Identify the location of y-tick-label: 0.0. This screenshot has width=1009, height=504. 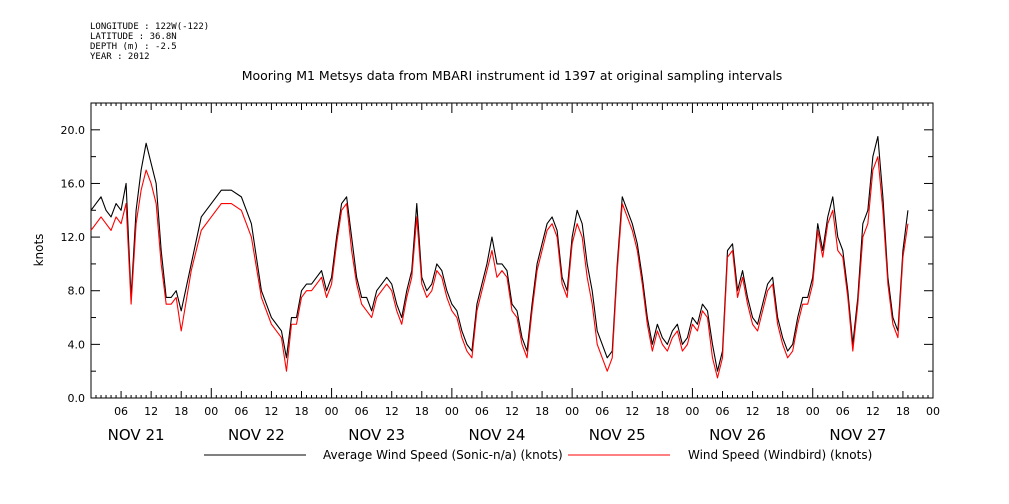
(77, 398).